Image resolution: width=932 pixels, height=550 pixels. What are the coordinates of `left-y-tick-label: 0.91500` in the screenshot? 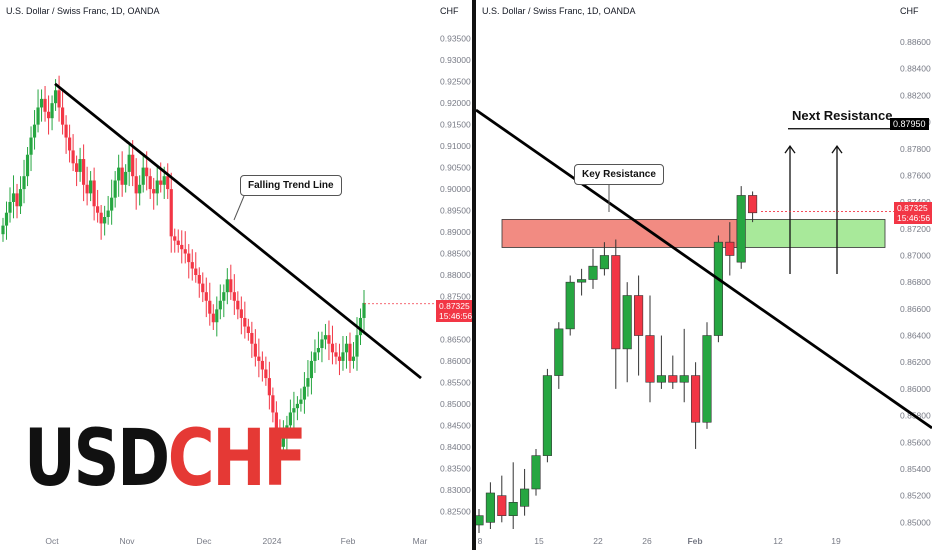 It's located at (455, 125).